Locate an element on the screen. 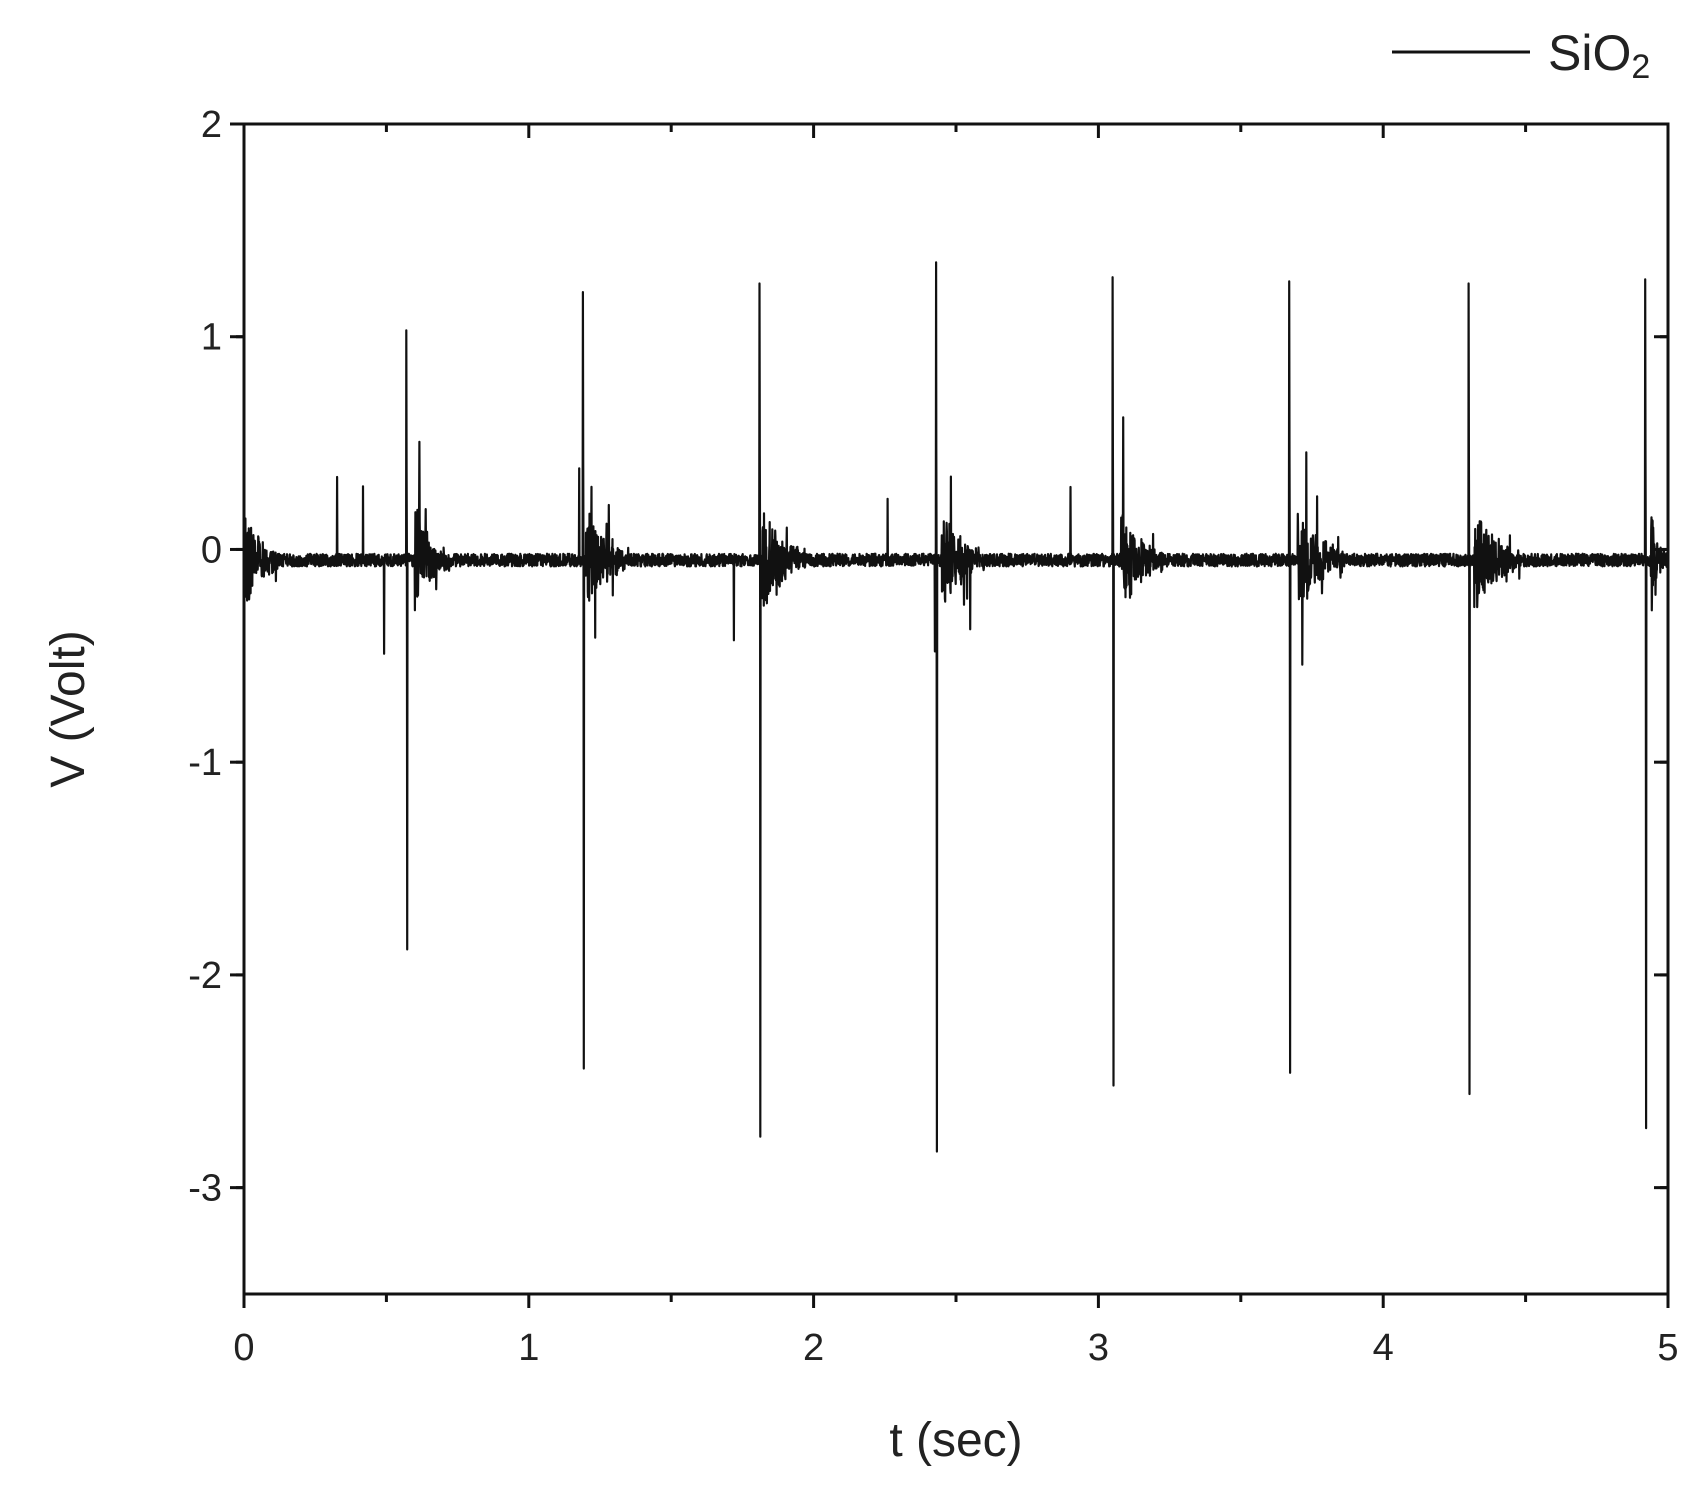 The width and height of the screenshot is (1700, 1492). x-axis-title: t (sec) is located at coordinates (955, 1440).